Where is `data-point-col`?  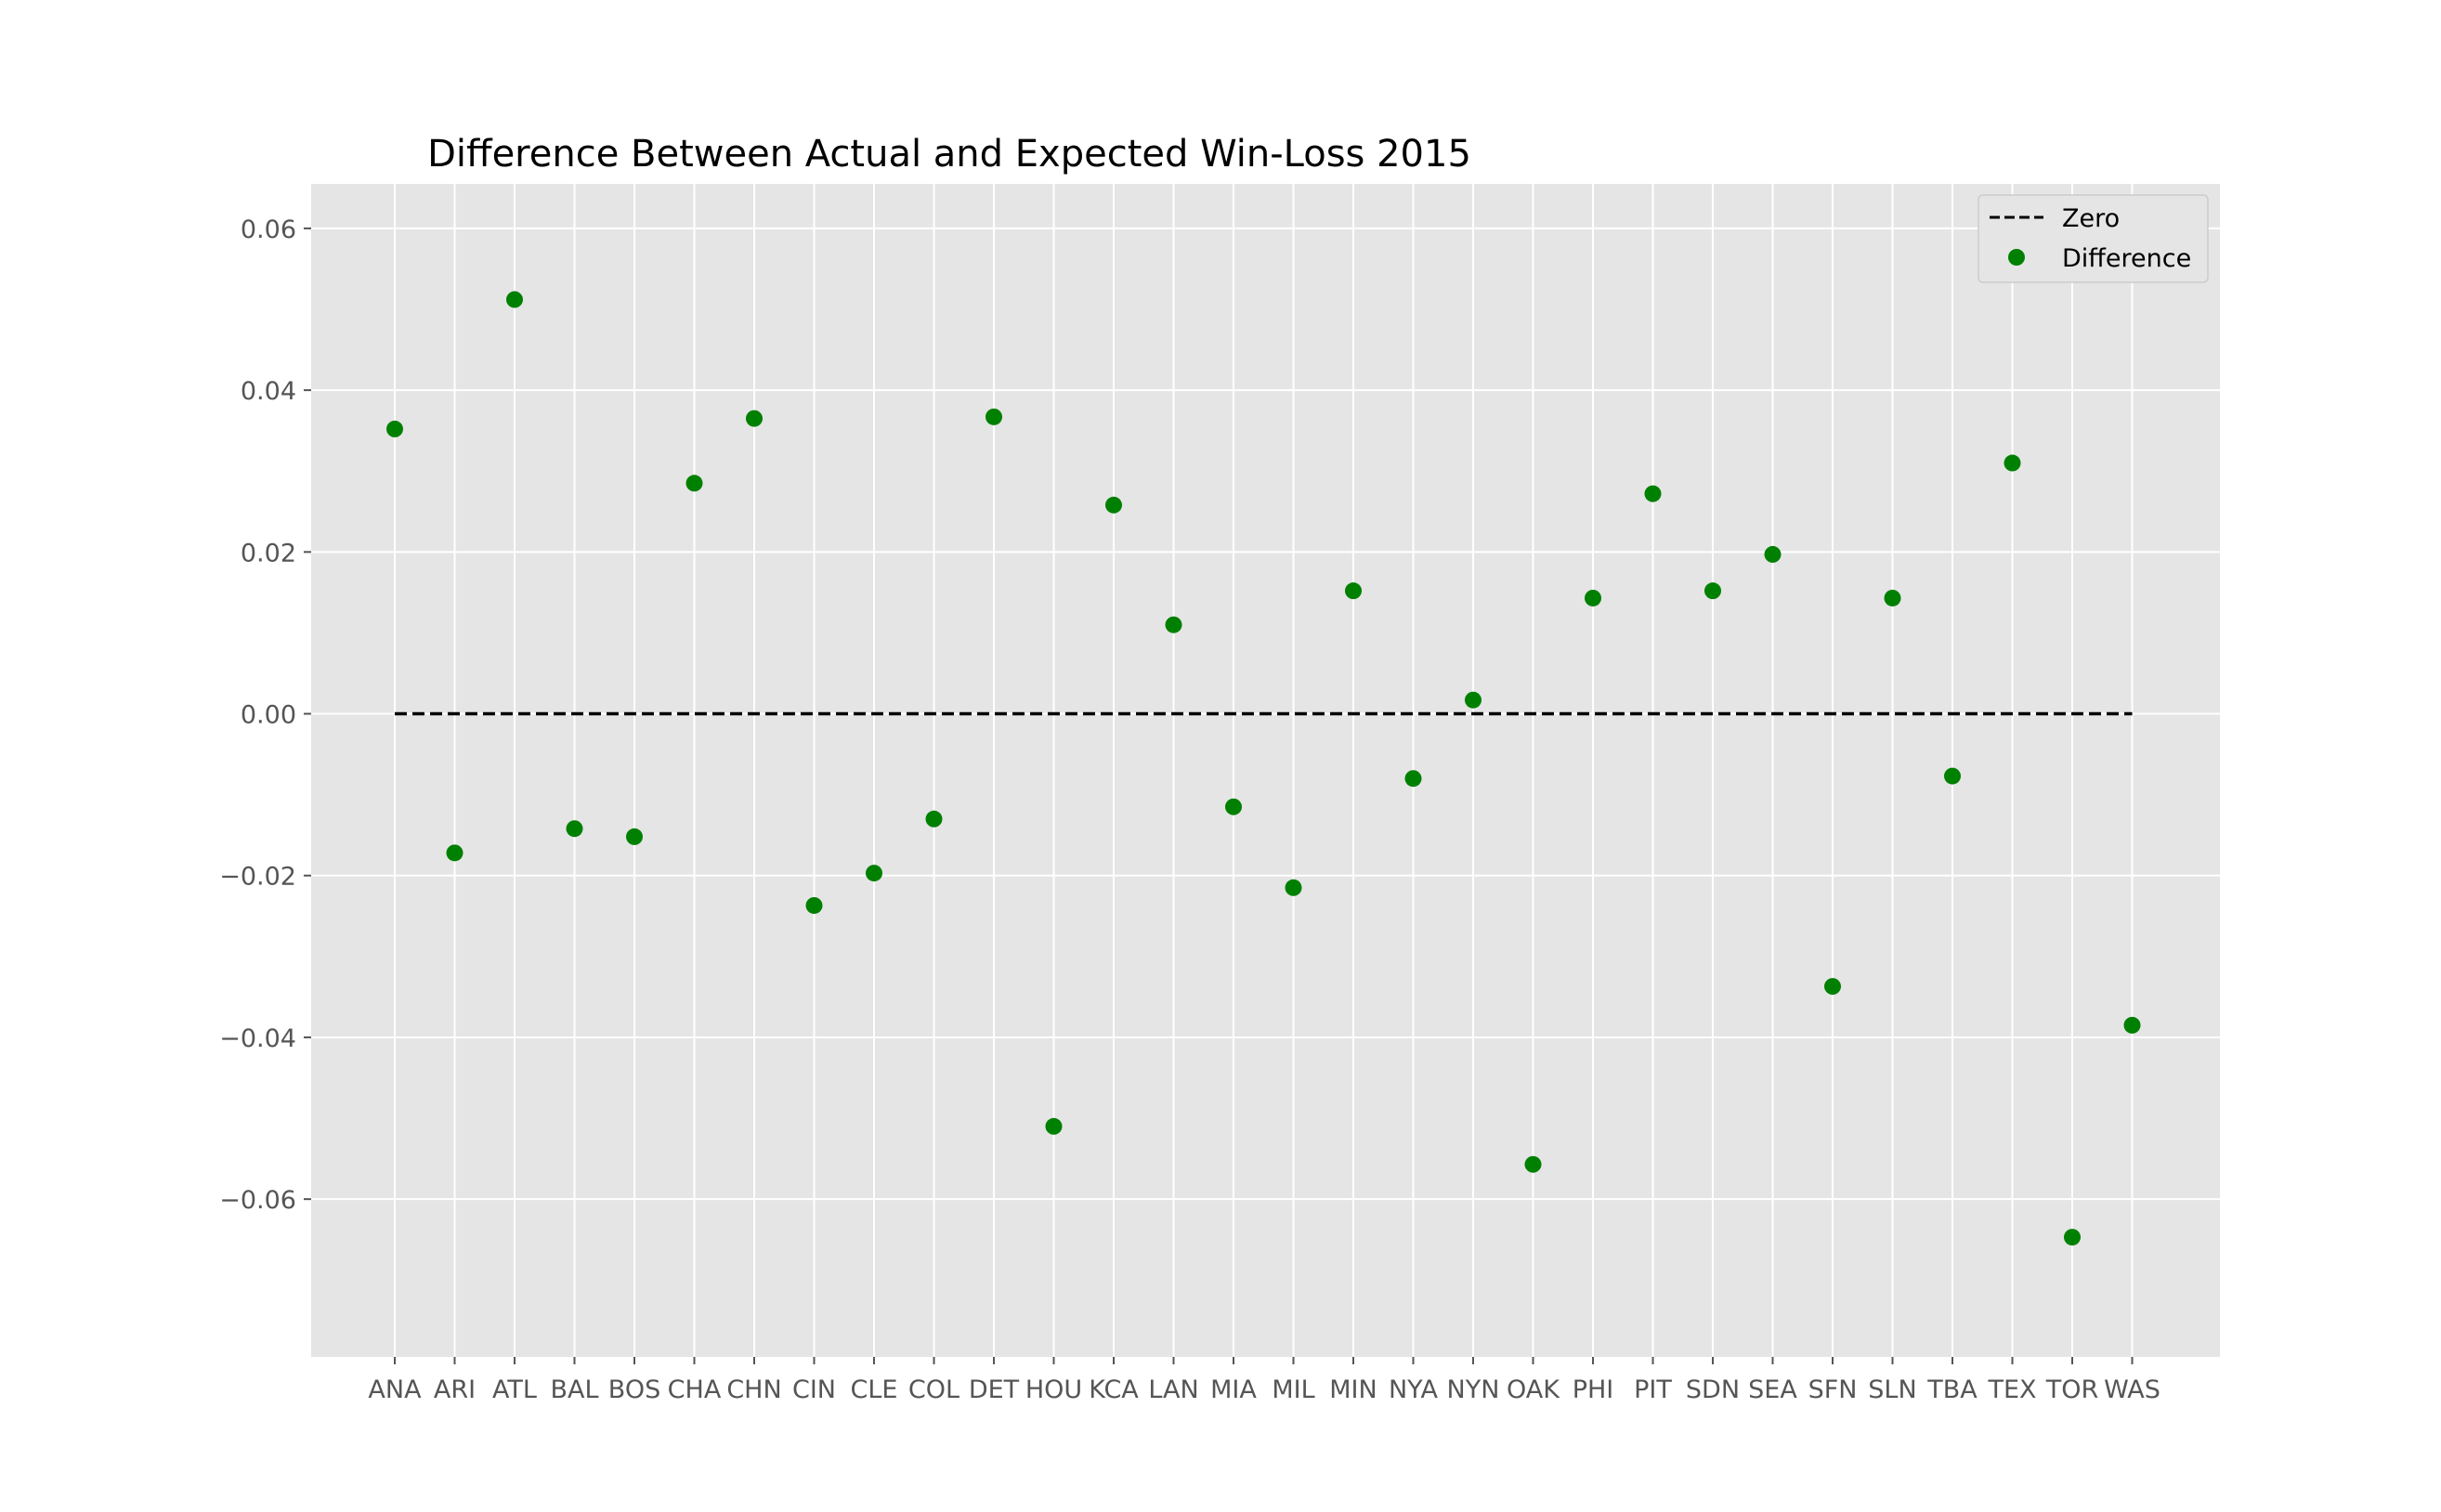
data-point-col is located at coordinates (934, 819).